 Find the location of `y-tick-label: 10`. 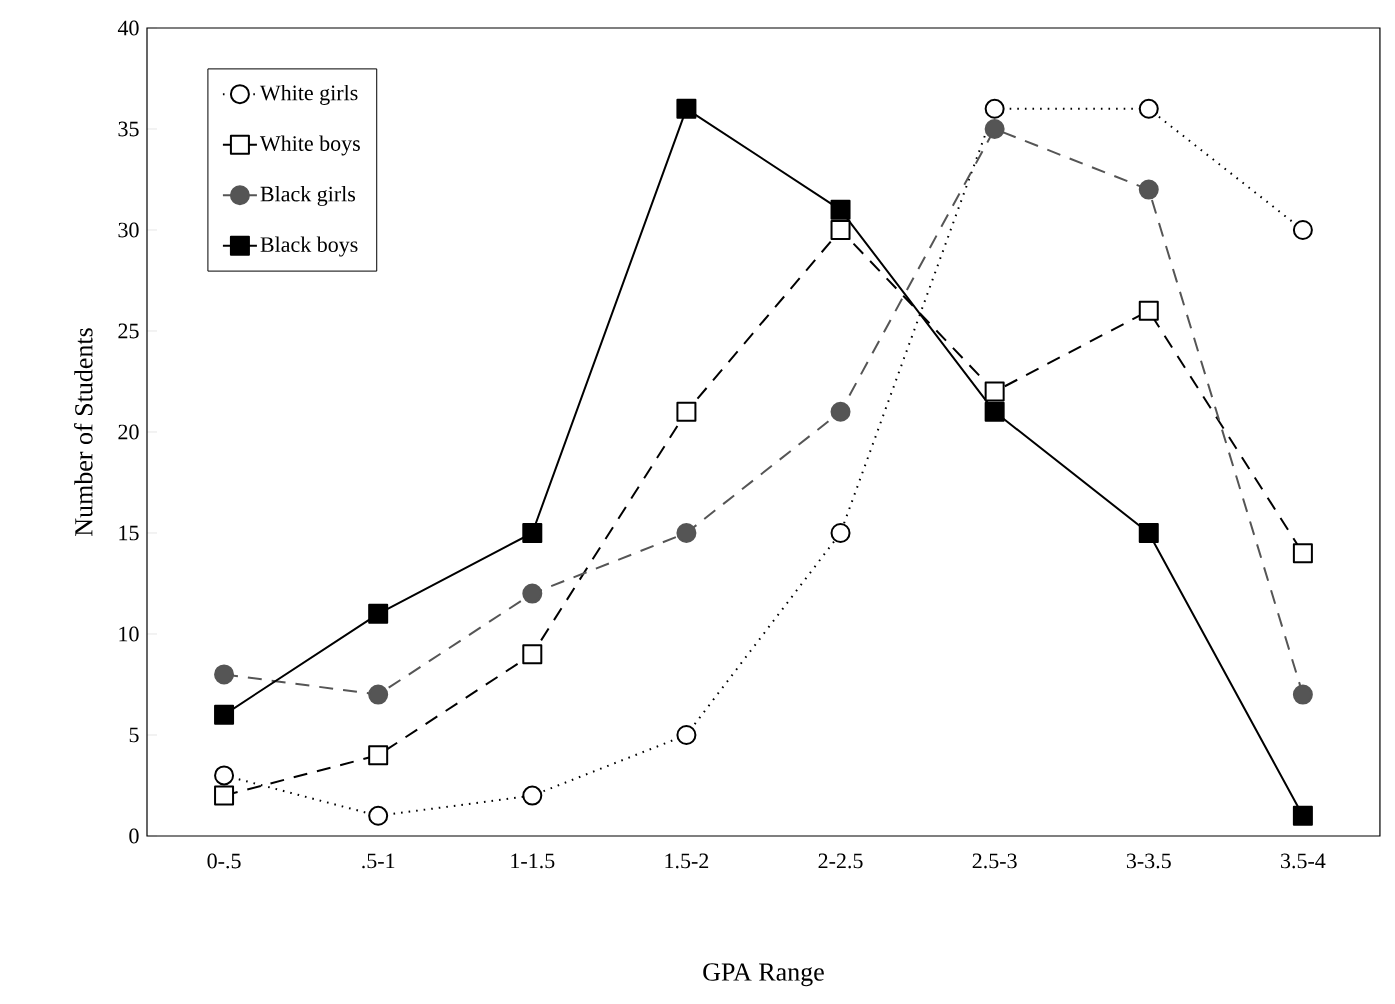

y-tick-label: 10 is located at coordinates (129, 634).